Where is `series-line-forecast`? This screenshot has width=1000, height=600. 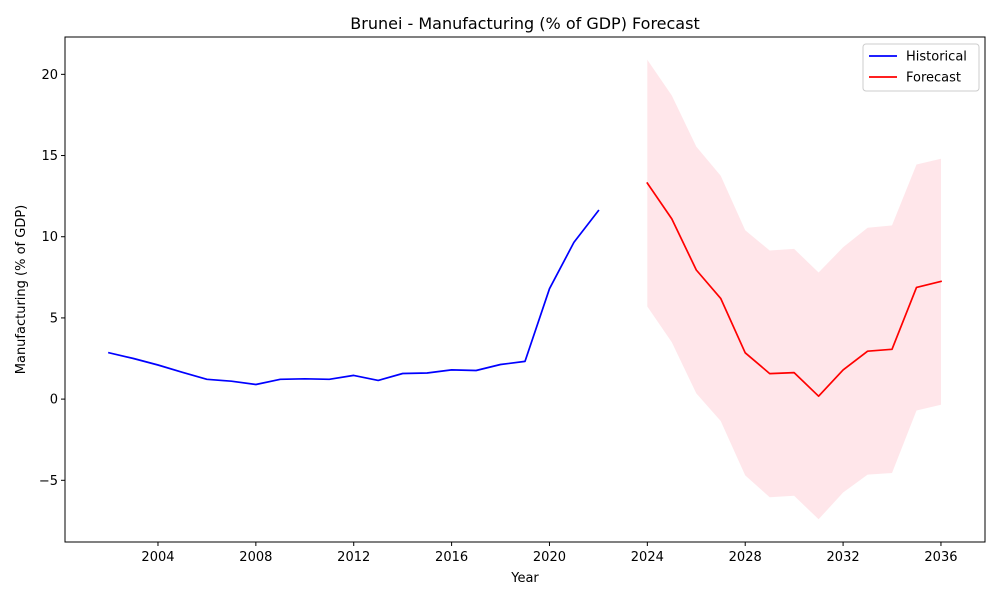 series-line-forecast is located at coordinates (794, 289).